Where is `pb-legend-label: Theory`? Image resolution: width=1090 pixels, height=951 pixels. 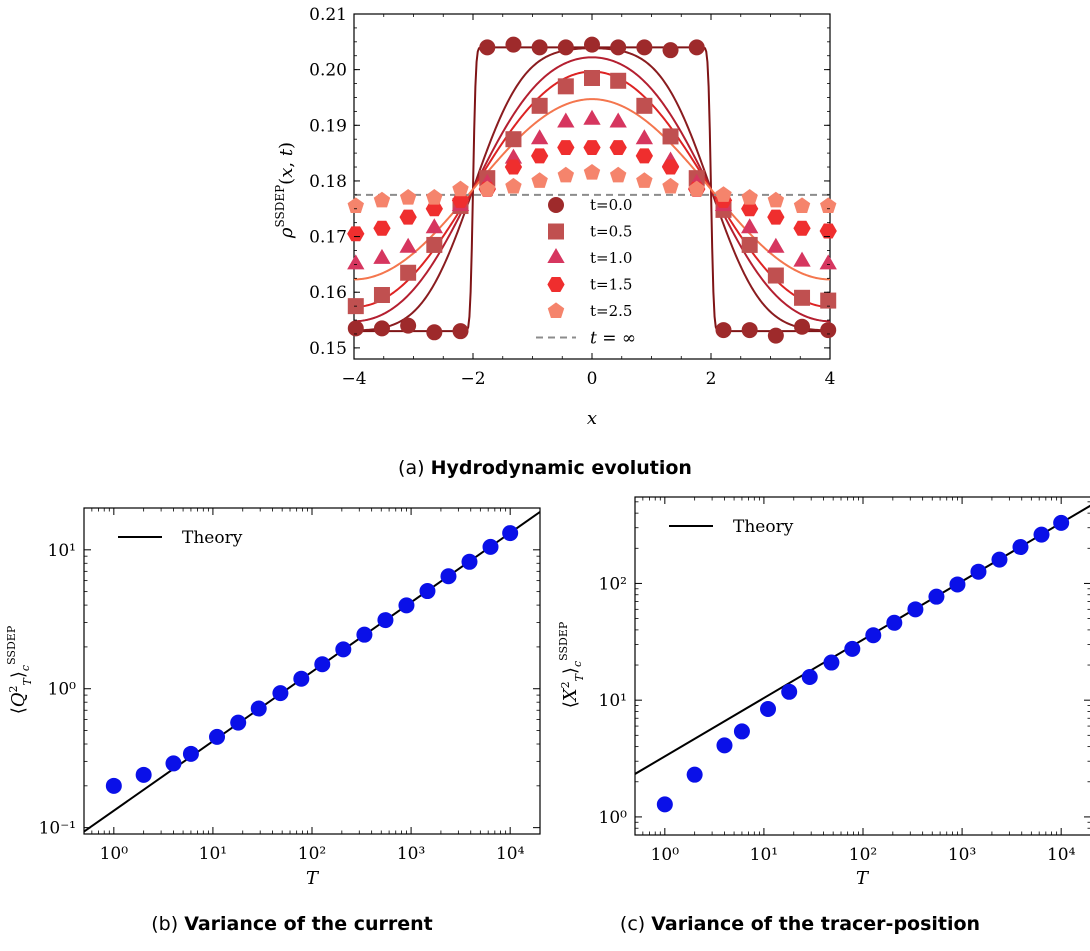
pb-legend-label: Theory is located at coordinates (212, 538).